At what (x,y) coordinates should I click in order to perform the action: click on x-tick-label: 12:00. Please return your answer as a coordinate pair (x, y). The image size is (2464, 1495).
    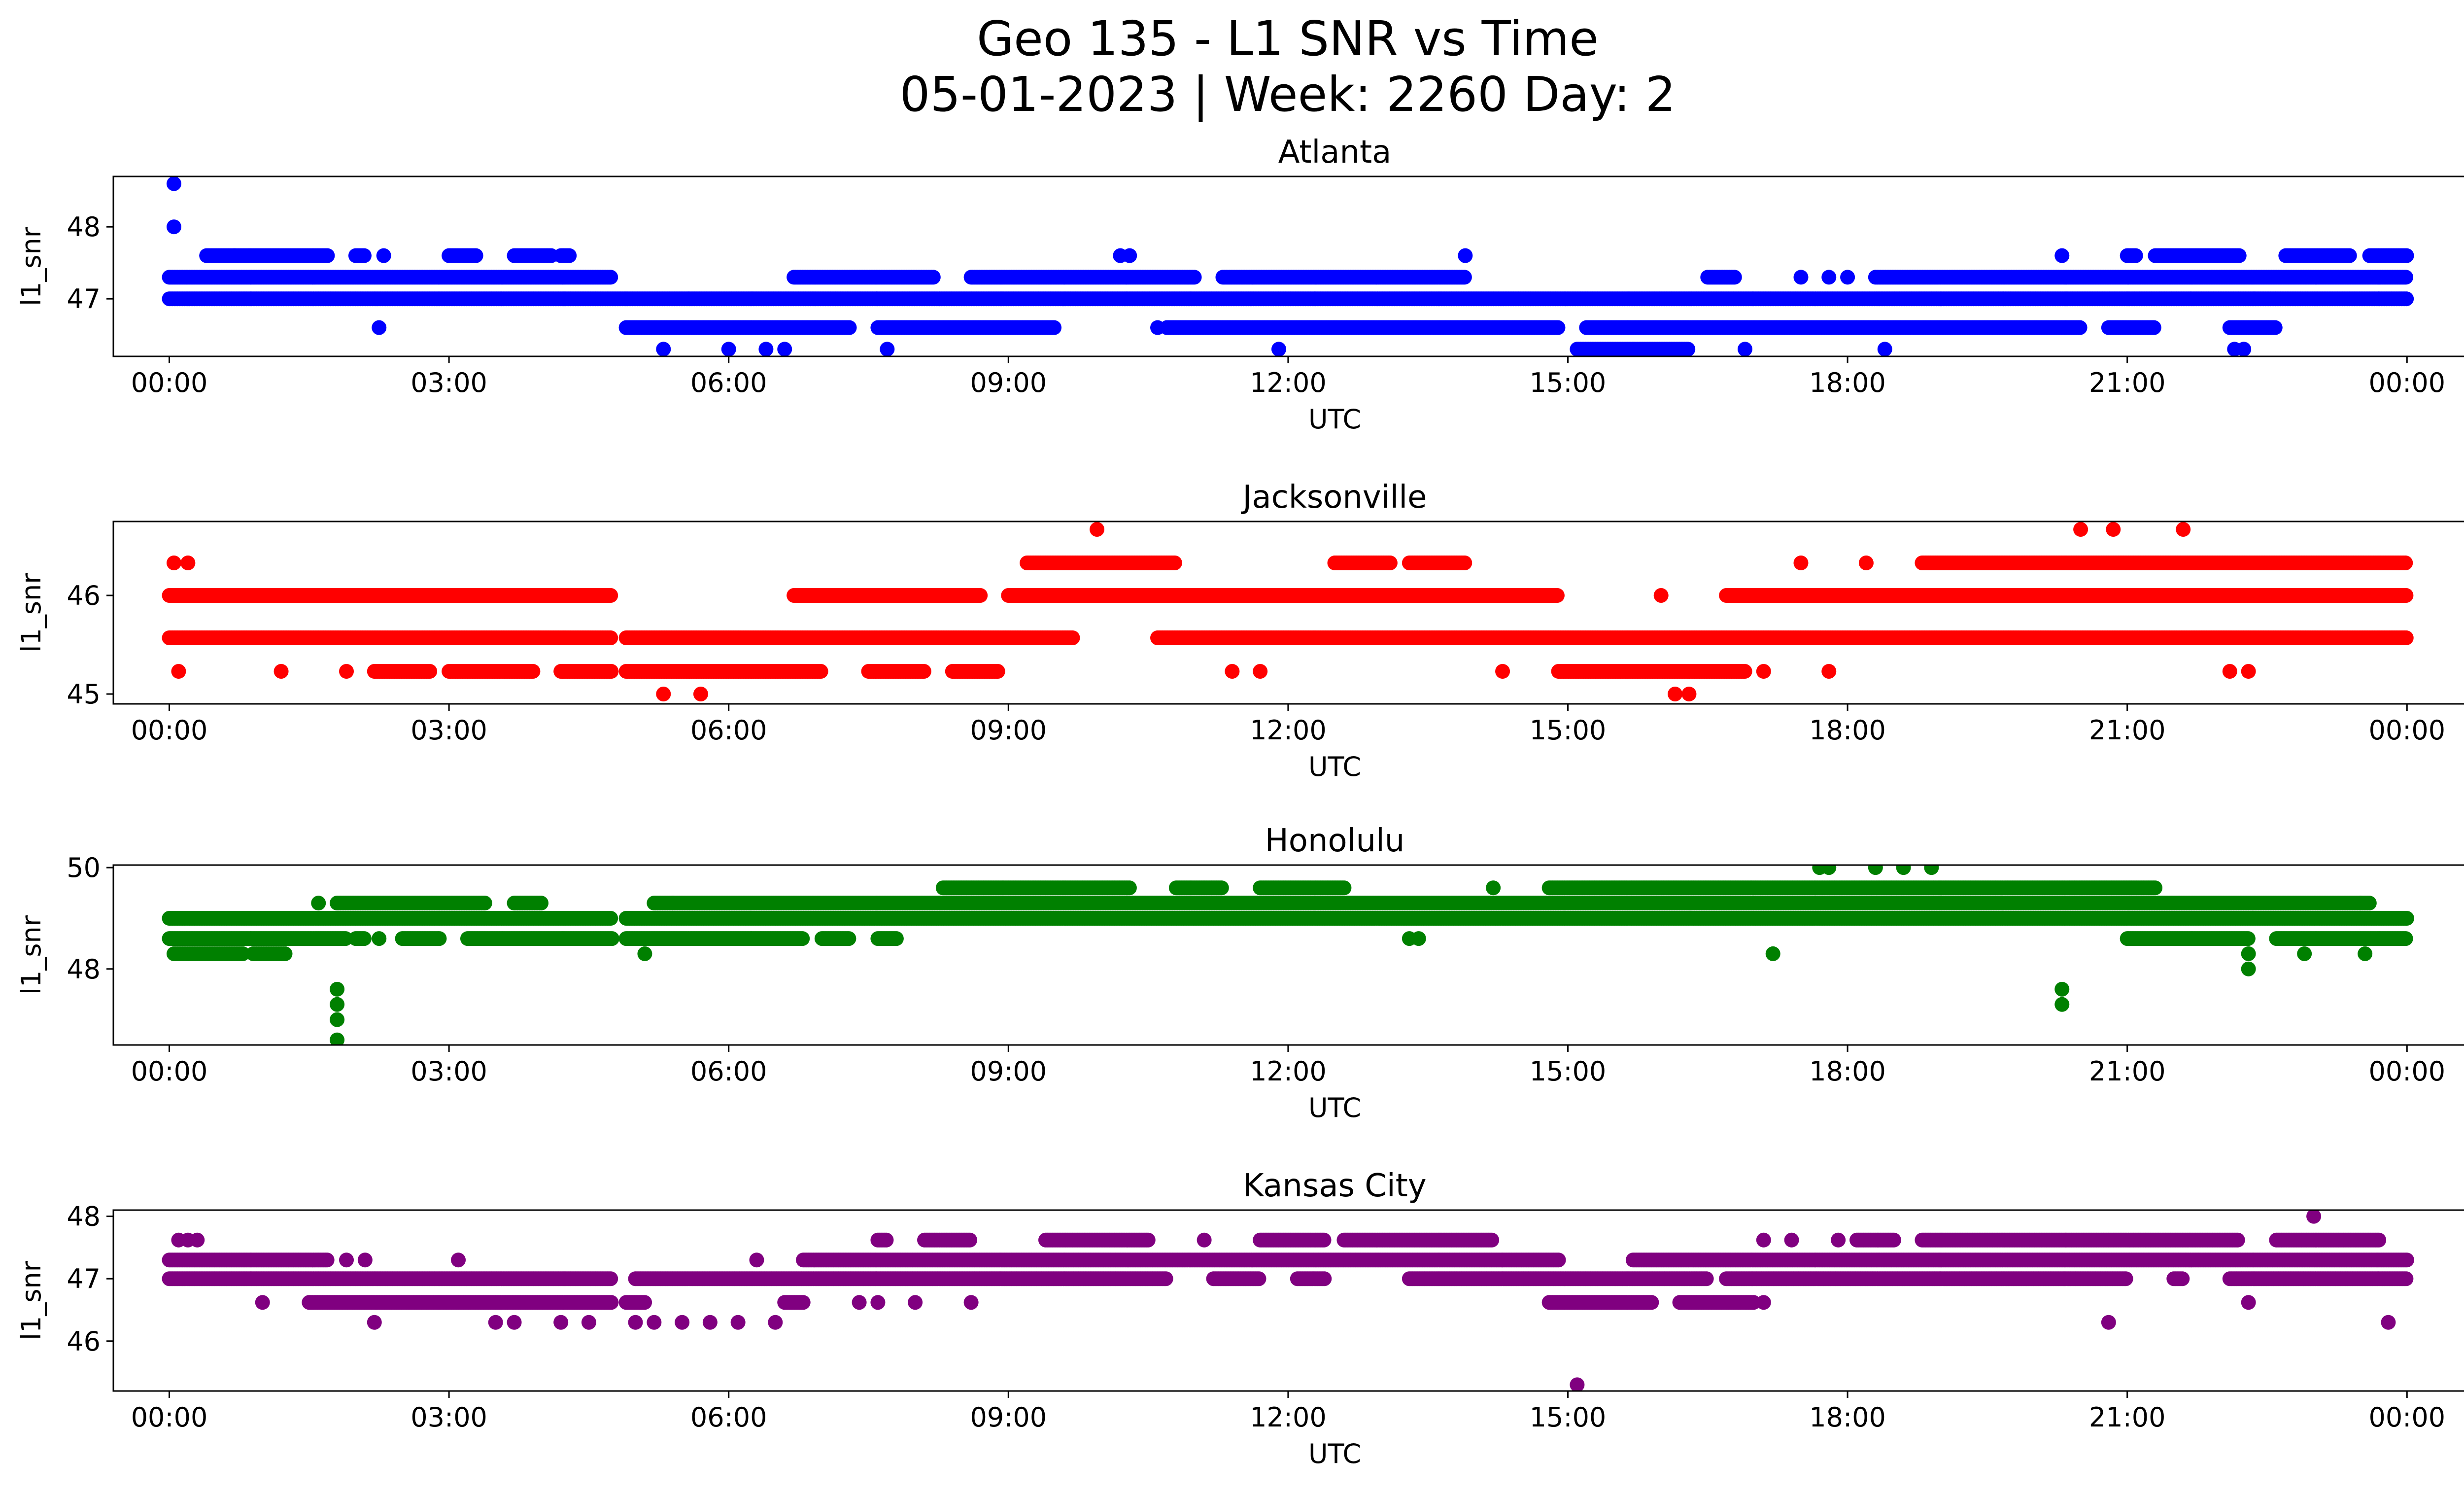
    Looking at the image, I should click on (1288, 382).